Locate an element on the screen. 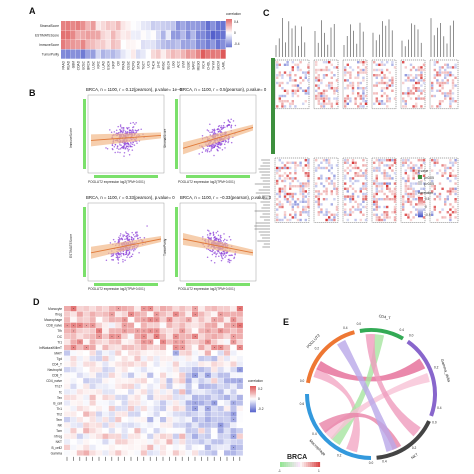 Image resolution: width=474 pixels, height=474 pixels. d-row-label: Tfh is located at coordinates (59, 331).